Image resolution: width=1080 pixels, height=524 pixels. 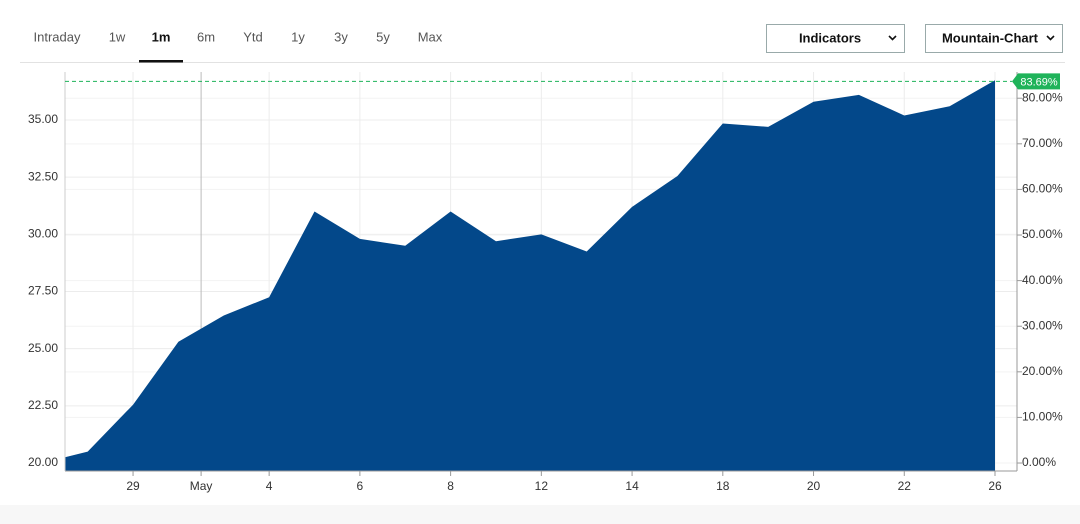 What do you see at coordinates (540, 514) in the screenshot?
I see `footer-band` at bounding box center [540, 514].